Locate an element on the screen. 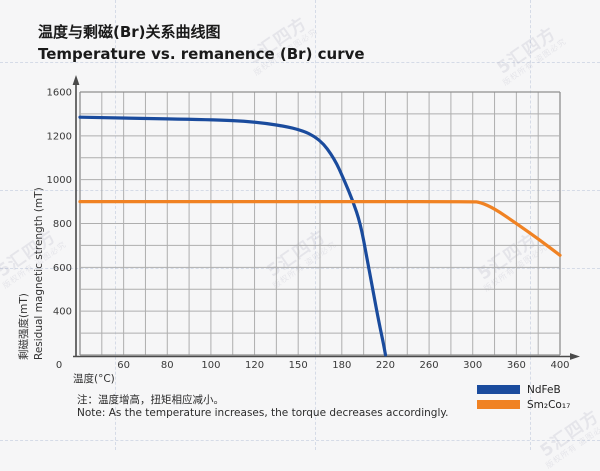 This screenshot has height=471, width=600. x-tick-label: 150 is located at coordinates (298, 365).